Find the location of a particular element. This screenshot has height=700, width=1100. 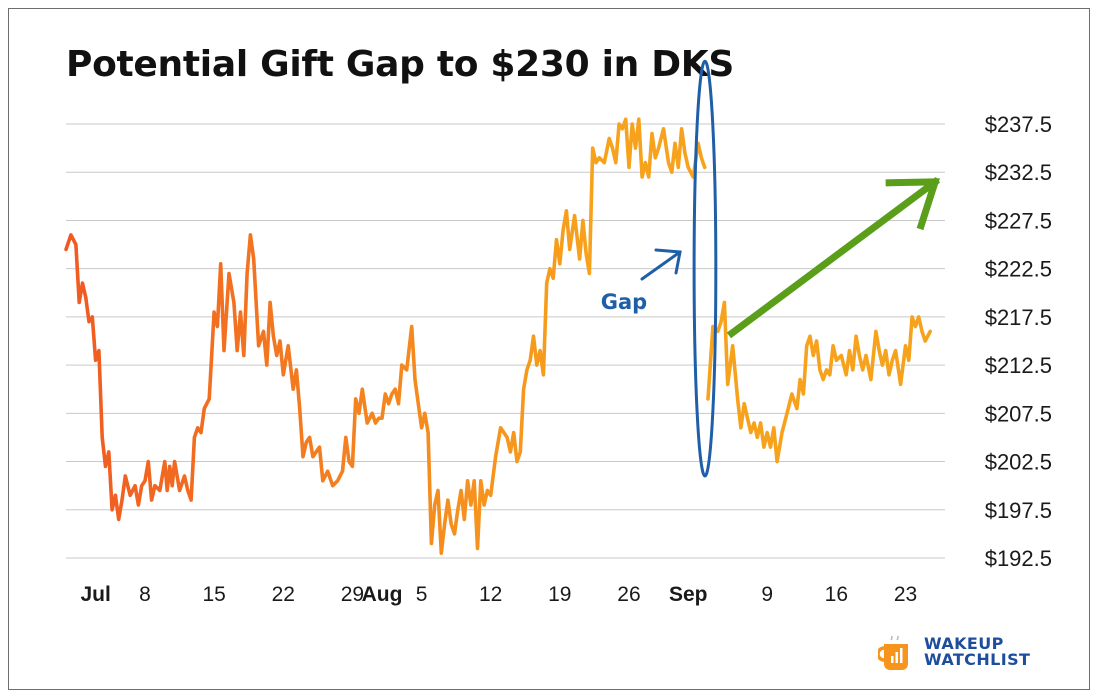

gap-arrow is located at coordinates (661, 264).